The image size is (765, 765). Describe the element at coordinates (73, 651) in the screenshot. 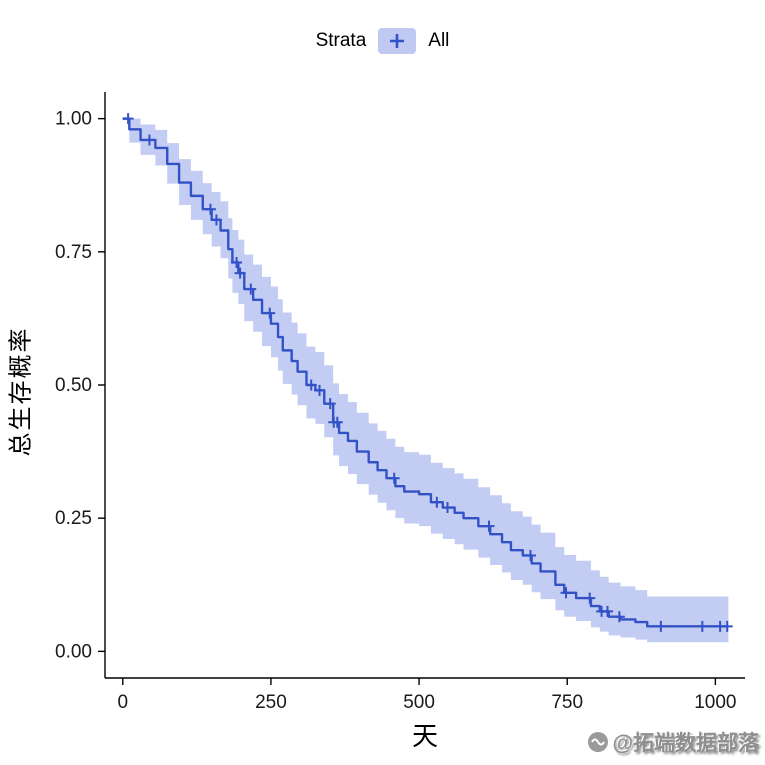

I see `y-tick-label: 0.00` at that location.